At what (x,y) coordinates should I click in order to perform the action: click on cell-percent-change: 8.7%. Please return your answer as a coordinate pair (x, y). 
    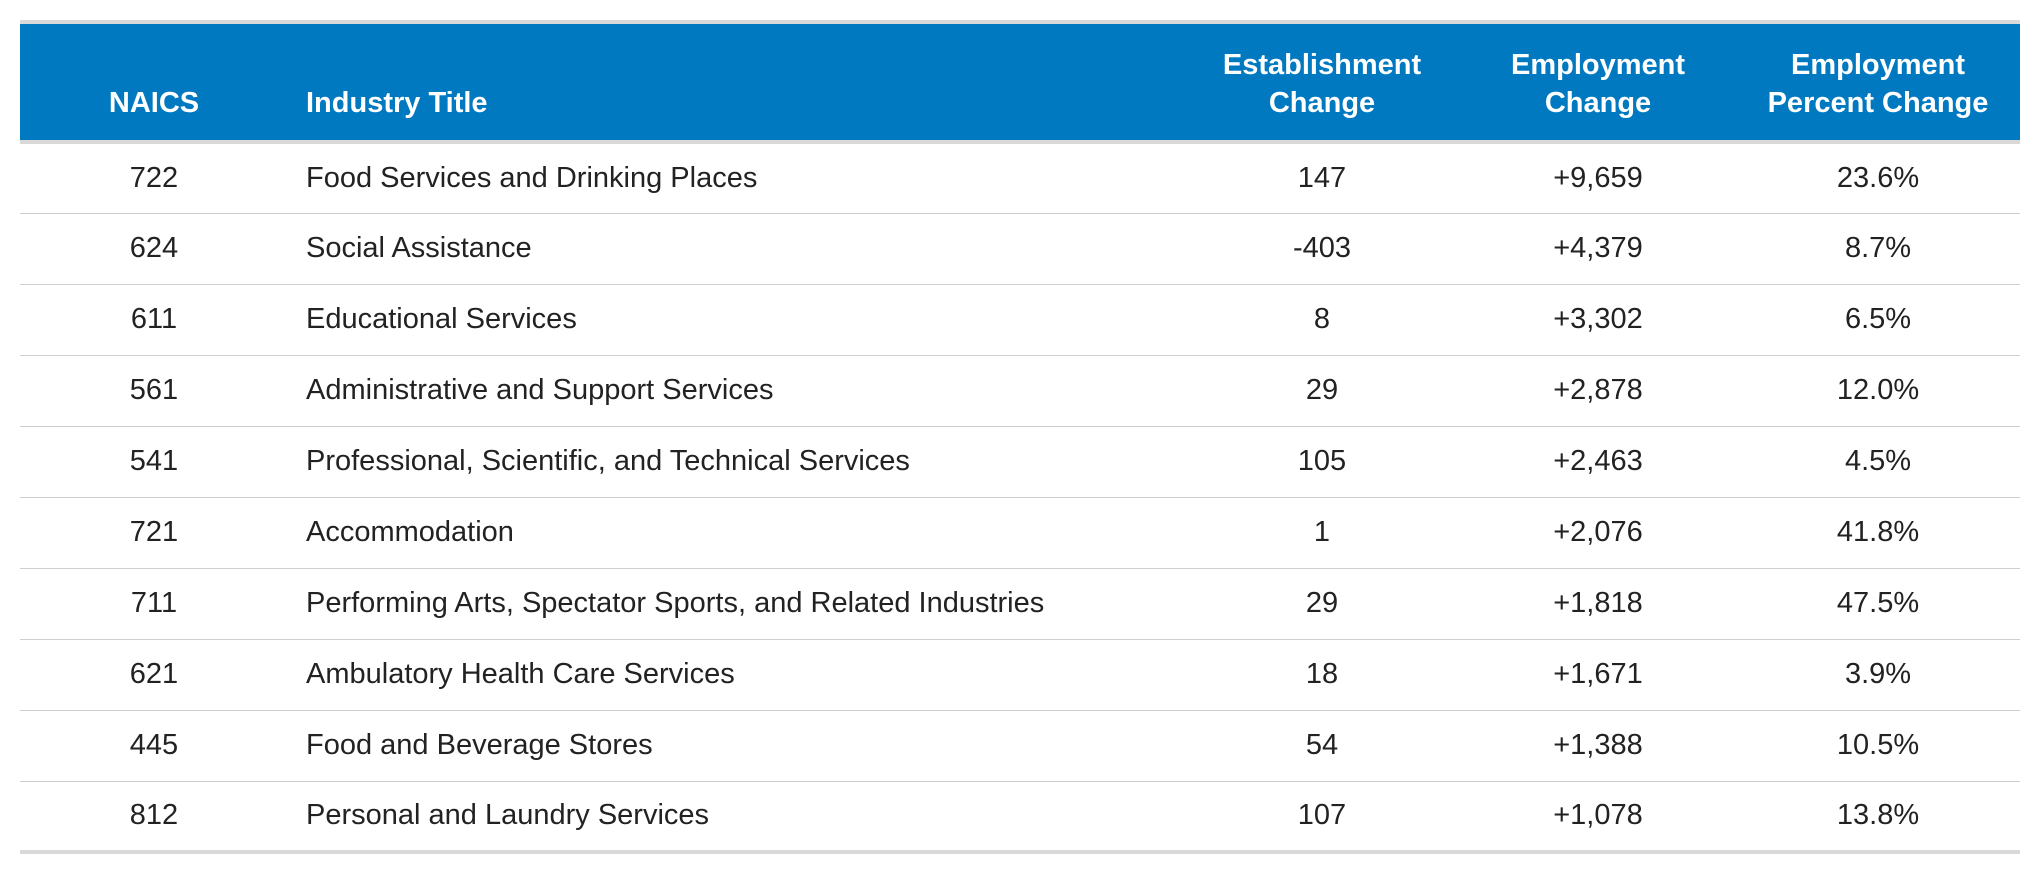
    Looking at the image, I should click on (1878, 248).